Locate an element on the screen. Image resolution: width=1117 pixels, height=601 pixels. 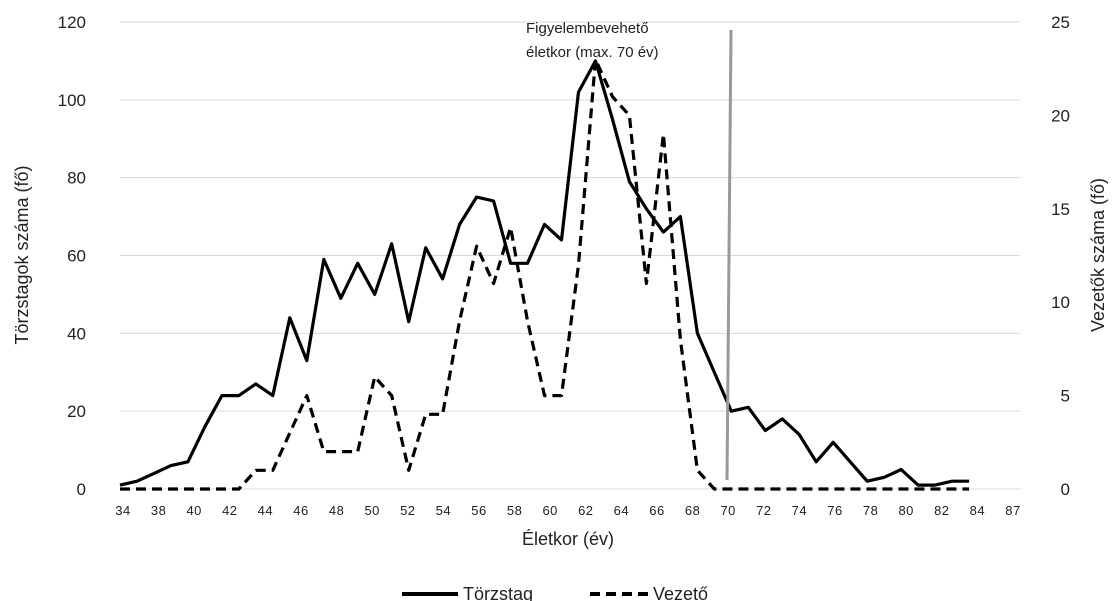
x-tick-label: 68 is located at coordinates (692, 510).